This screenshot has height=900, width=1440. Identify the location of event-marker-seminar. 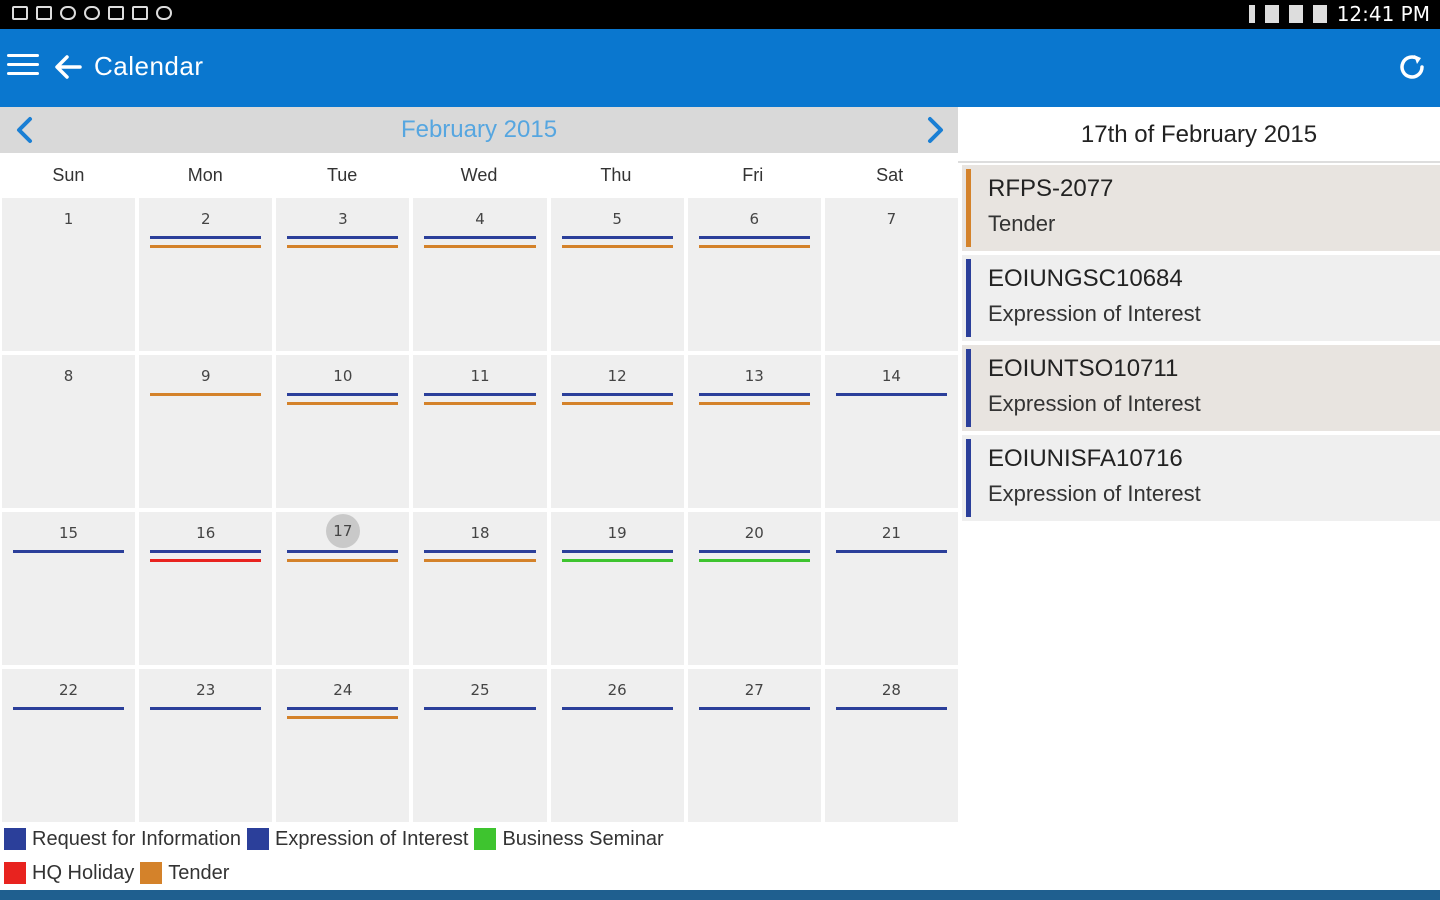
(617, 560).